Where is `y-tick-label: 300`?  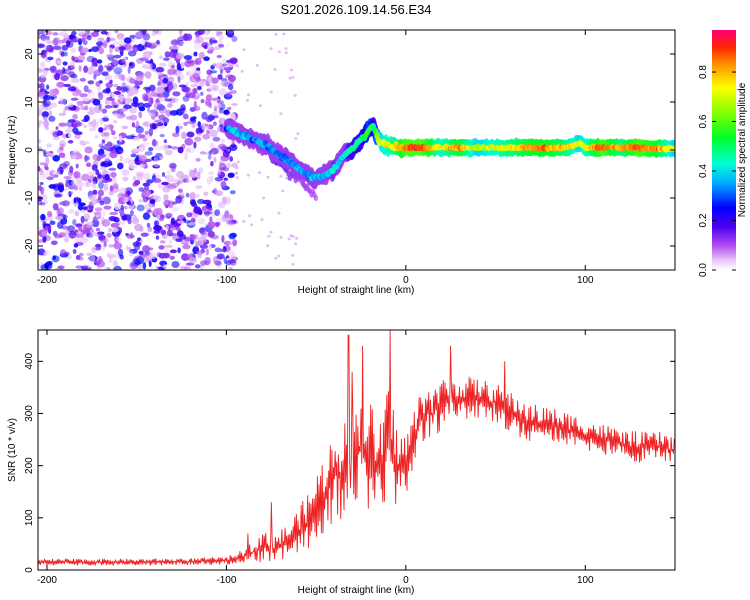
y-tick-label: 300 is located at coordinates (29, 413).